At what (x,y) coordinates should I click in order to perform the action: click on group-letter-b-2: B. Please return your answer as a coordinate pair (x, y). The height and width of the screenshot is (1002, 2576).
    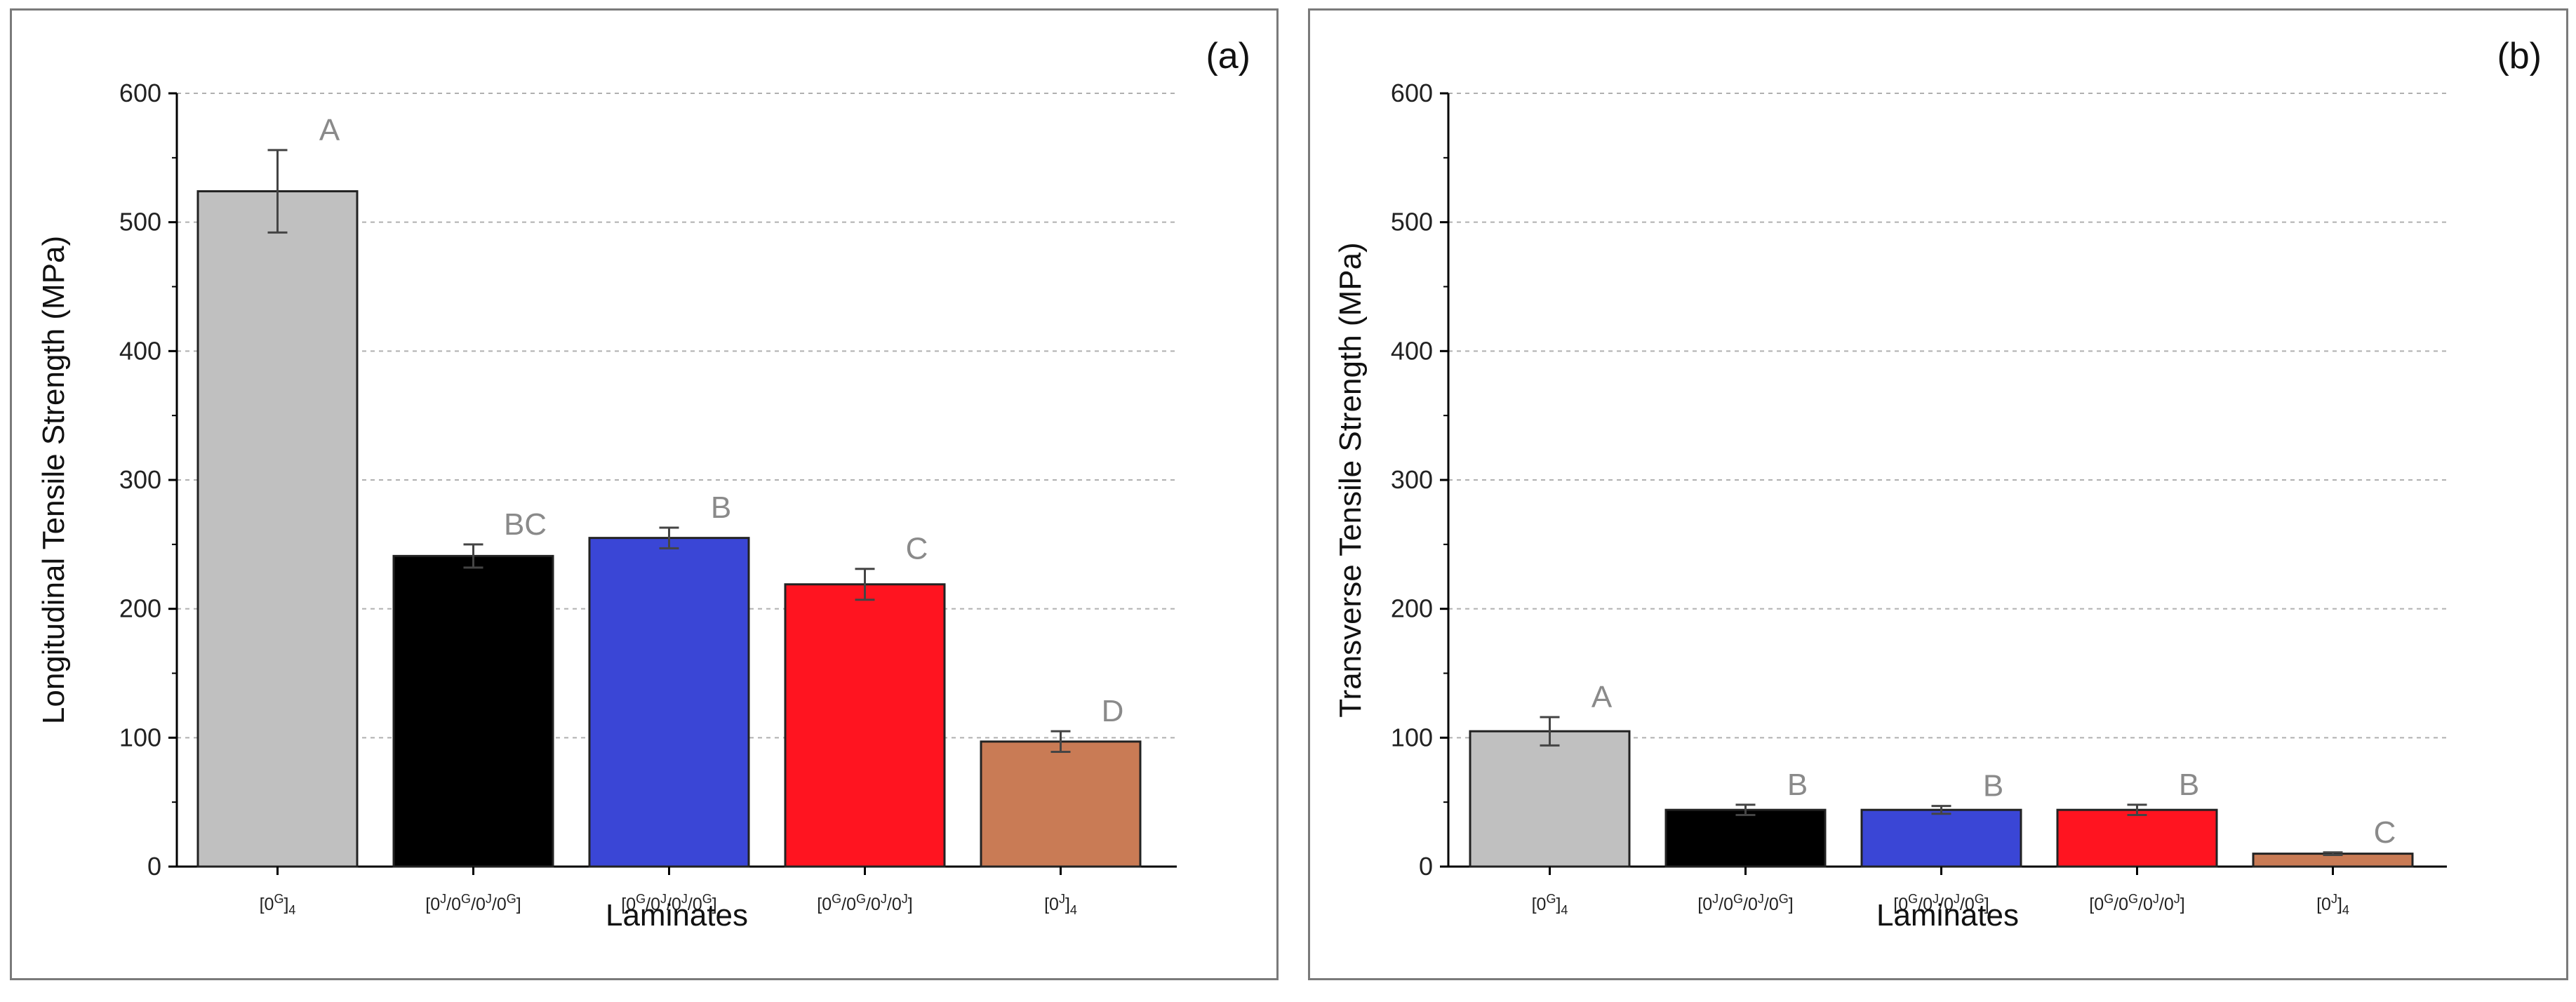
    Looking at the image, I should click on (1993, 786).